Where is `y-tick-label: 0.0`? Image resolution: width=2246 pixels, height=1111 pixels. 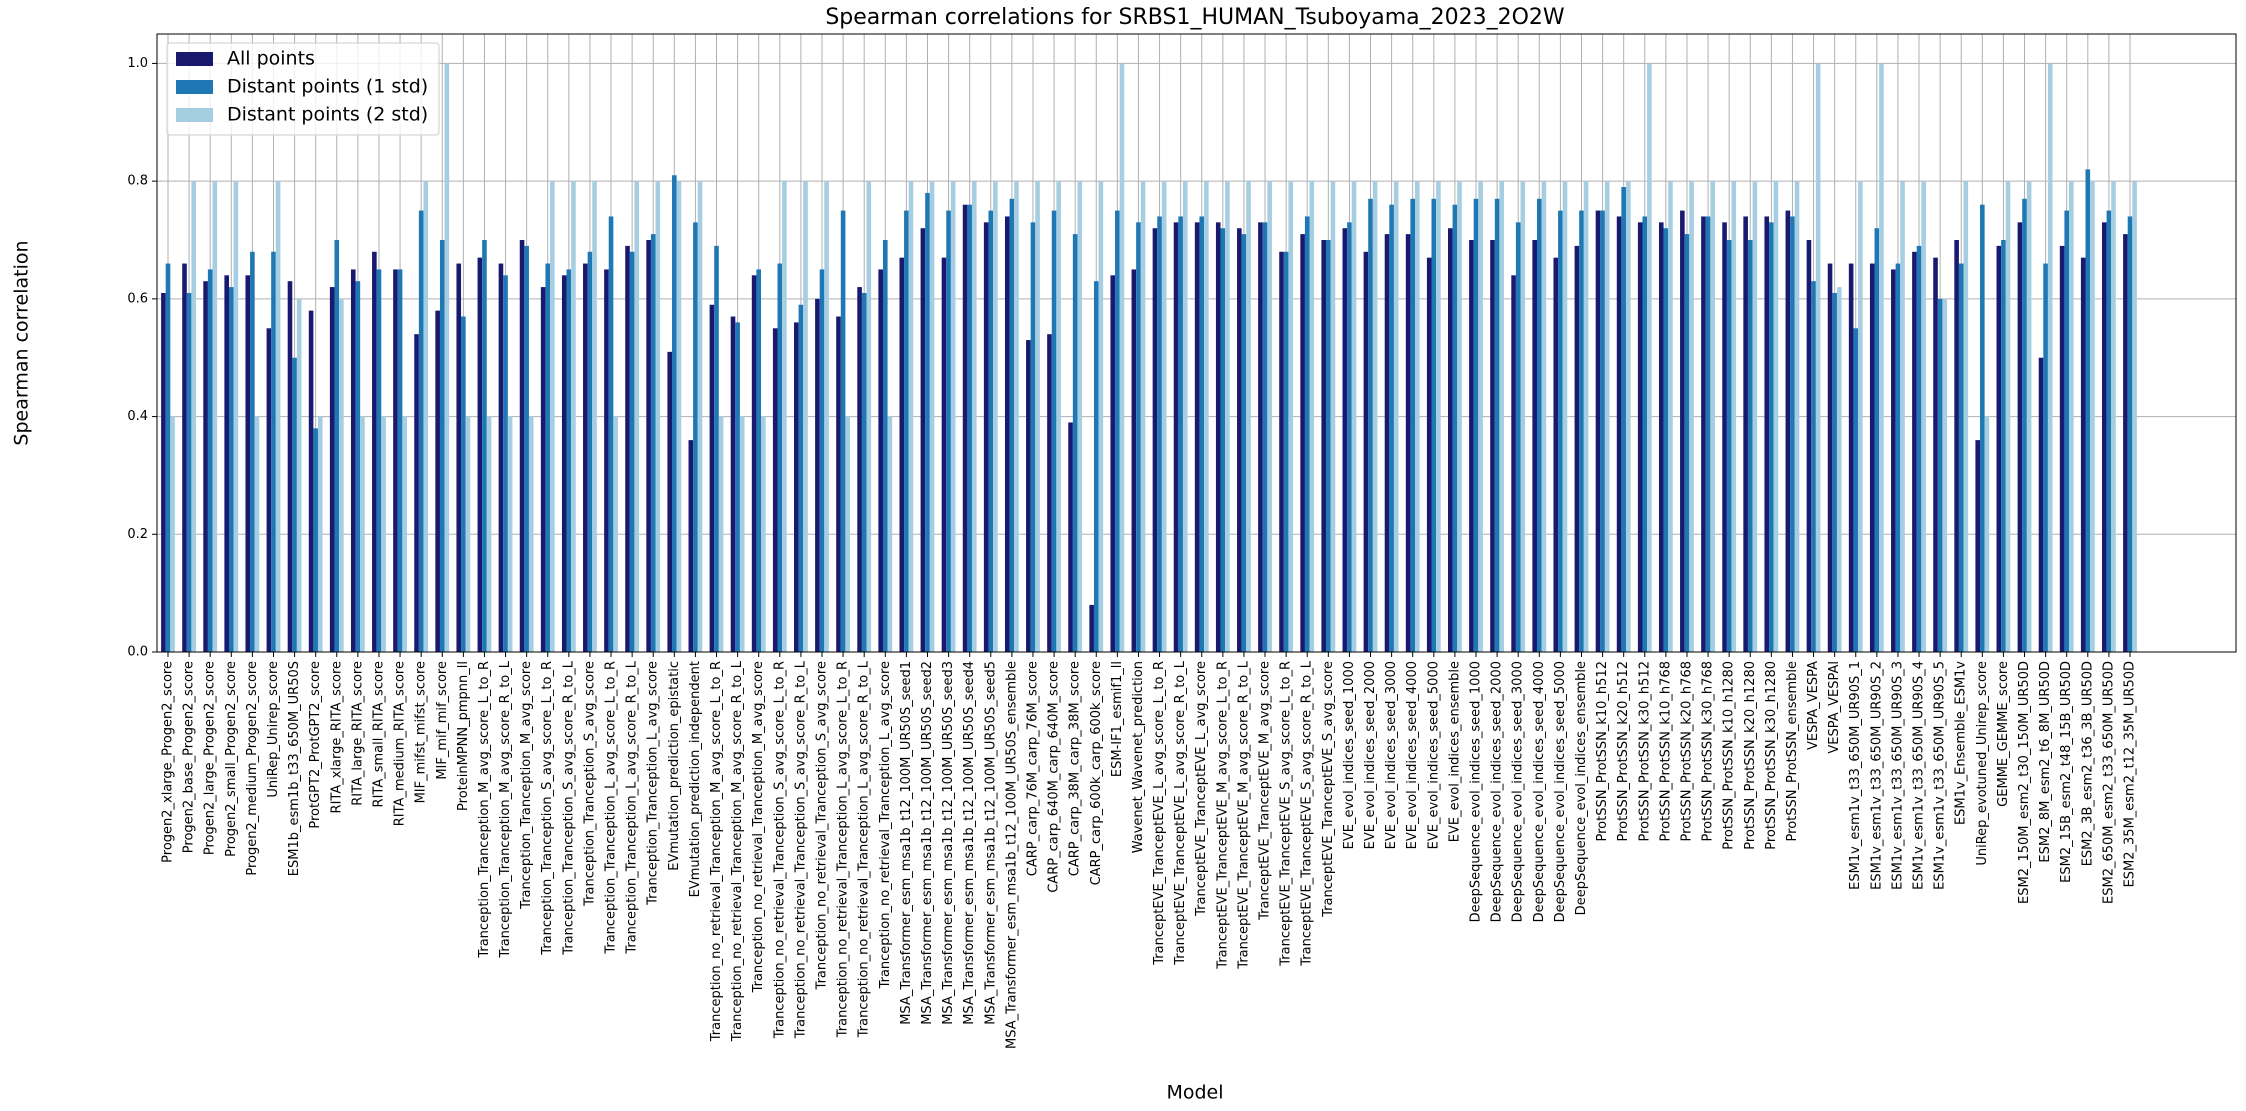
y-tick-label: 0.0 is located at coordinates (137, 652).